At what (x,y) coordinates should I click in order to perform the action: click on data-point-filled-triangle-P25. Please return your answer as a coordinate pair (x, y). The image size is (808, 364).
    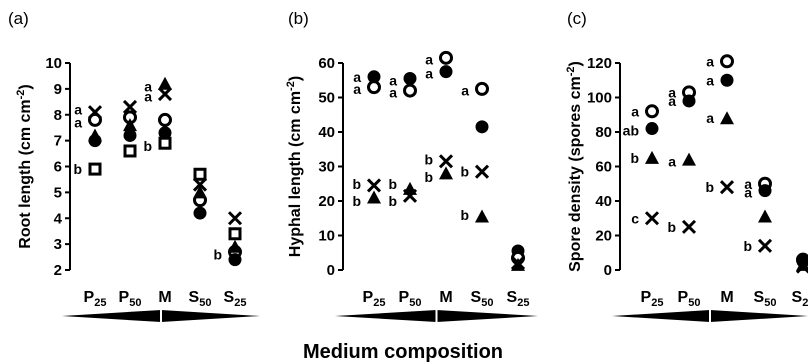
    Looking at the image, I should click on (652, 157).